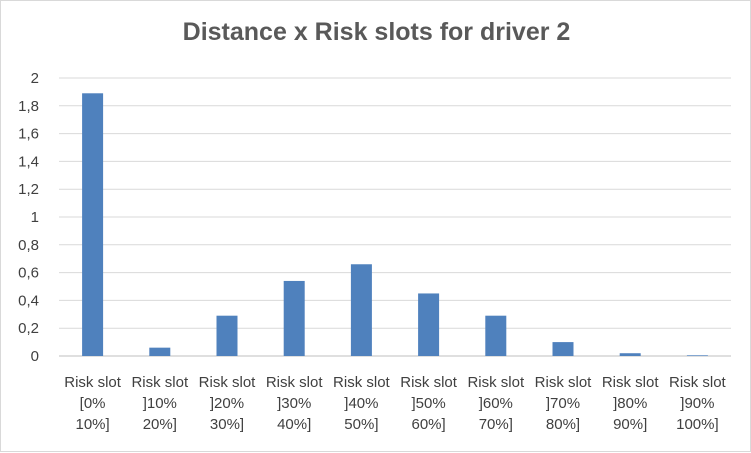 This screenshot has height=453, width=751. What do you see at coordinates (28, 189) in the screenshot?
I see `y-tick-label: 1,2` at bounding box center [28, 189].